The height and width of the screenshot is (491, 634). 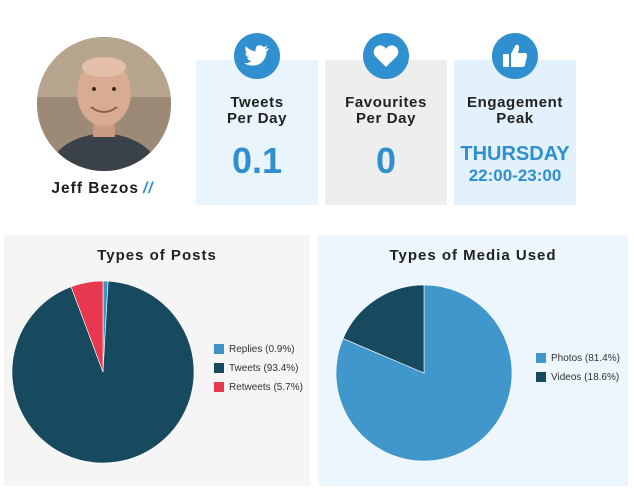 I want to click on twitter-bird-icon, so click(x=257, y=56).